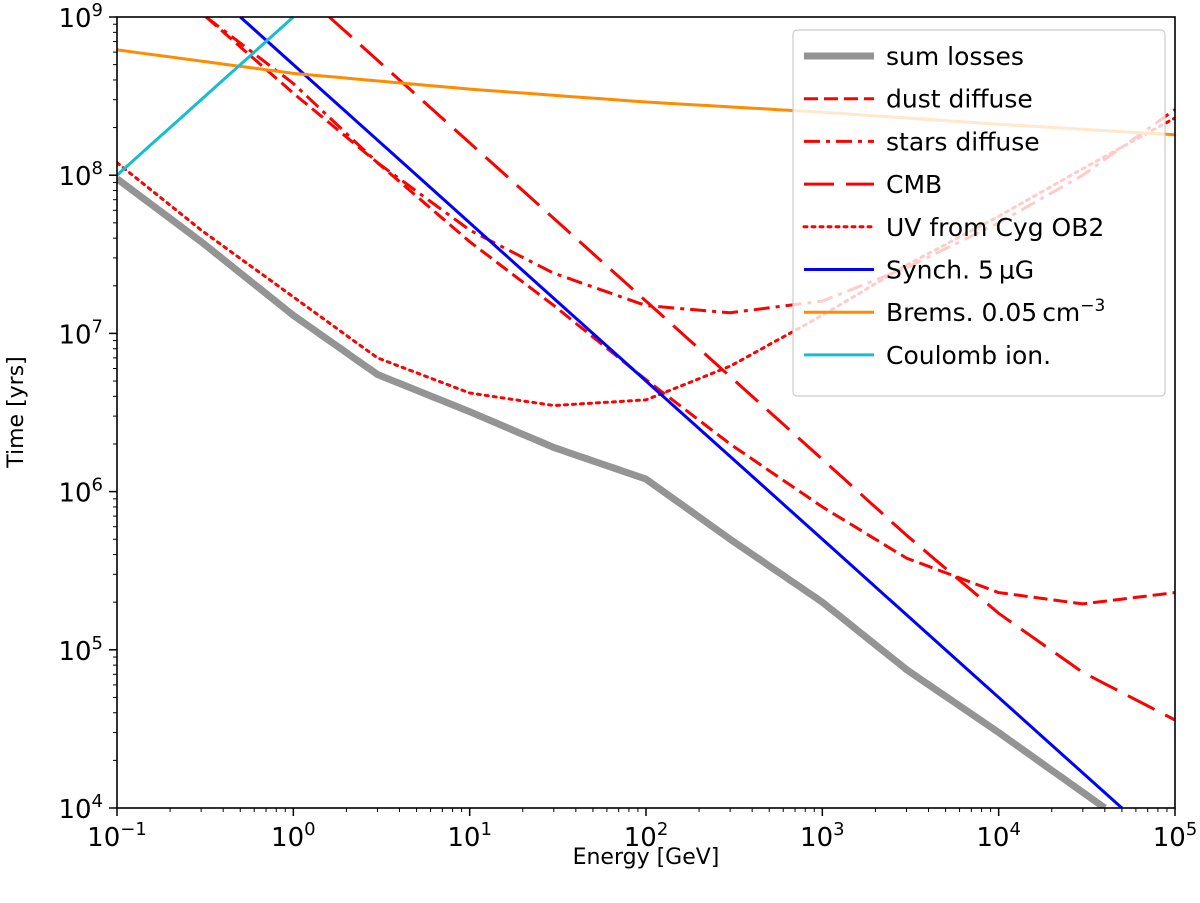 The image size is (1200, 903). I want to click on legend-label-coulomb-ion: Coulomb ion., so click(968, 355).